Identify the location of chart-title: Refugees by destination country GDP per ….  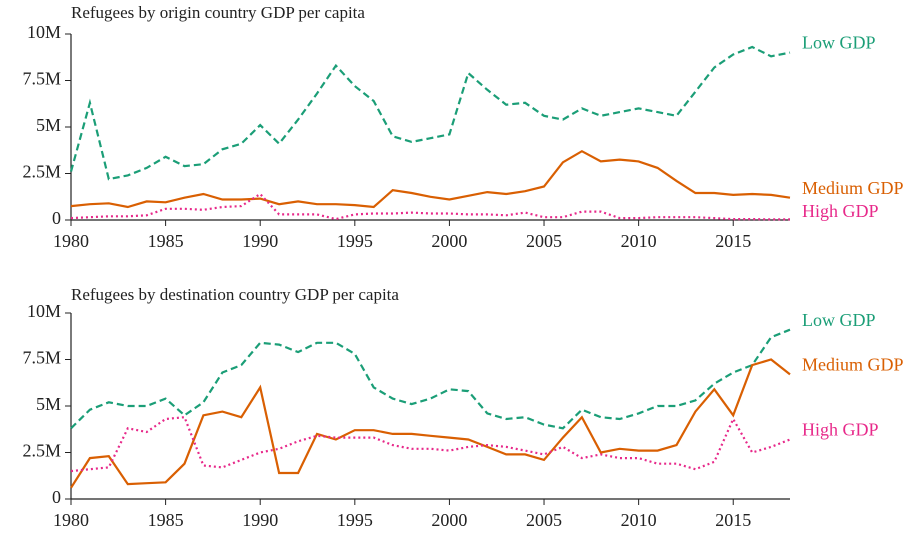
(235, 294).